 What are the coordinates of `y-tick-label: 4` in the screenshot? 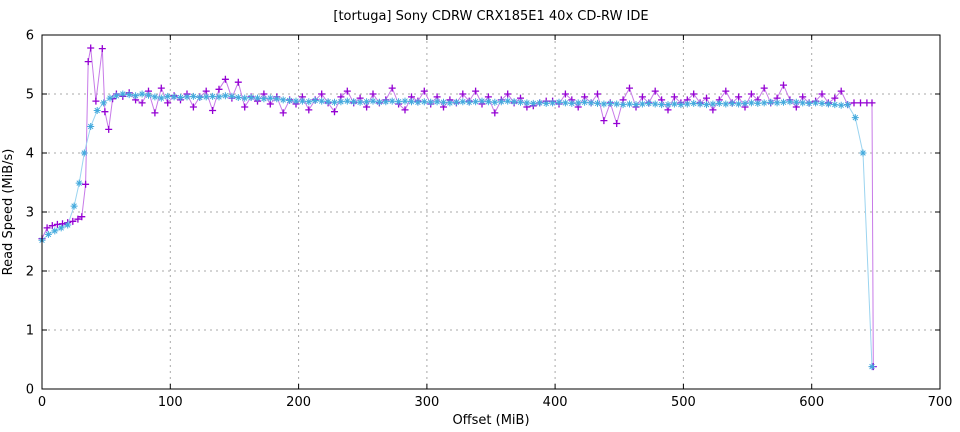 It's located at (30, 154).